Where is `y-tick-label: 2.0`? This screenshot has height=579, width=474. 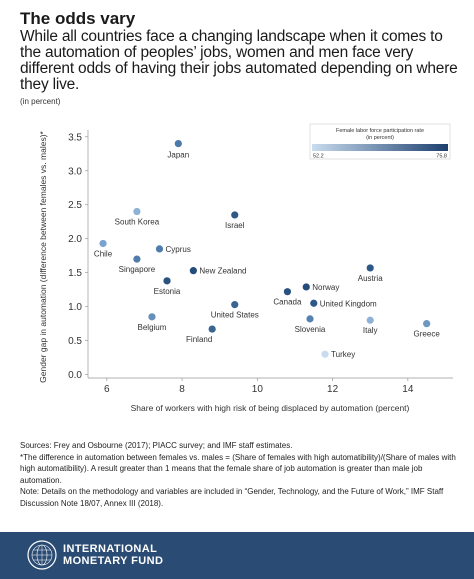
y-tick-label: 2.0 is located at coordinates (75, 239).